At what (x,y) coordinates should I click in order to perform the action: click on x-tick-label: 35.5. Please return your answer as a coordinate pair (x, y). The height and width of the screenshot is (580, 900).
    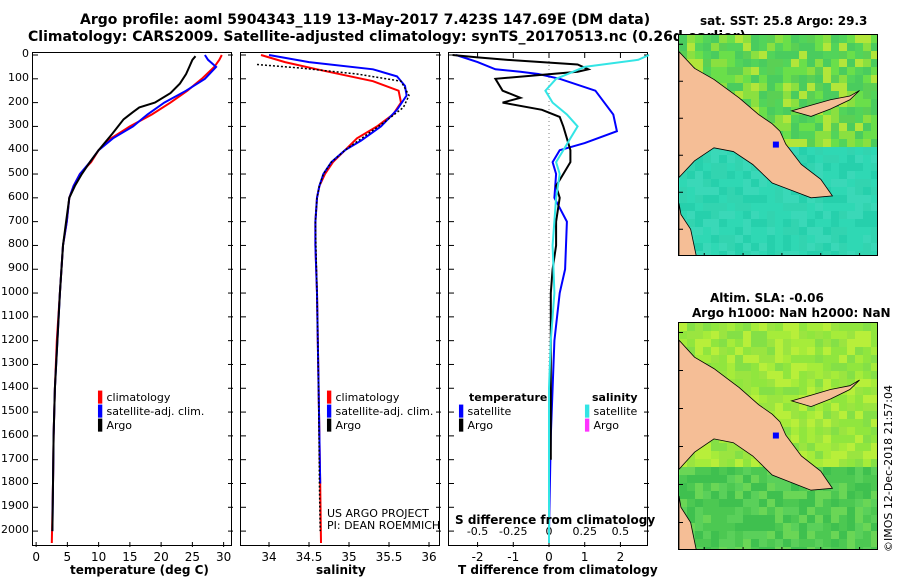
    Looking at the image, I should click on (389, 557).